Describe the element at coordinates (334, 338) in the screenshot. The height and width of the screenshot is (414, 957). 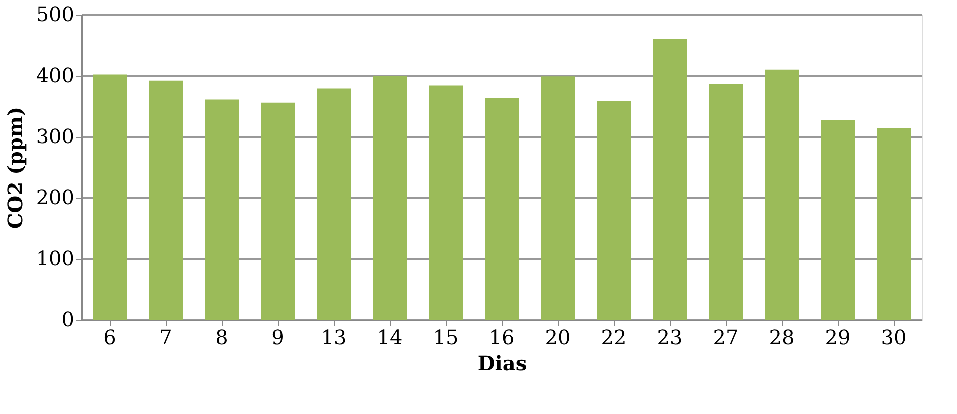
I see `x-tick-label: 13` at that location.